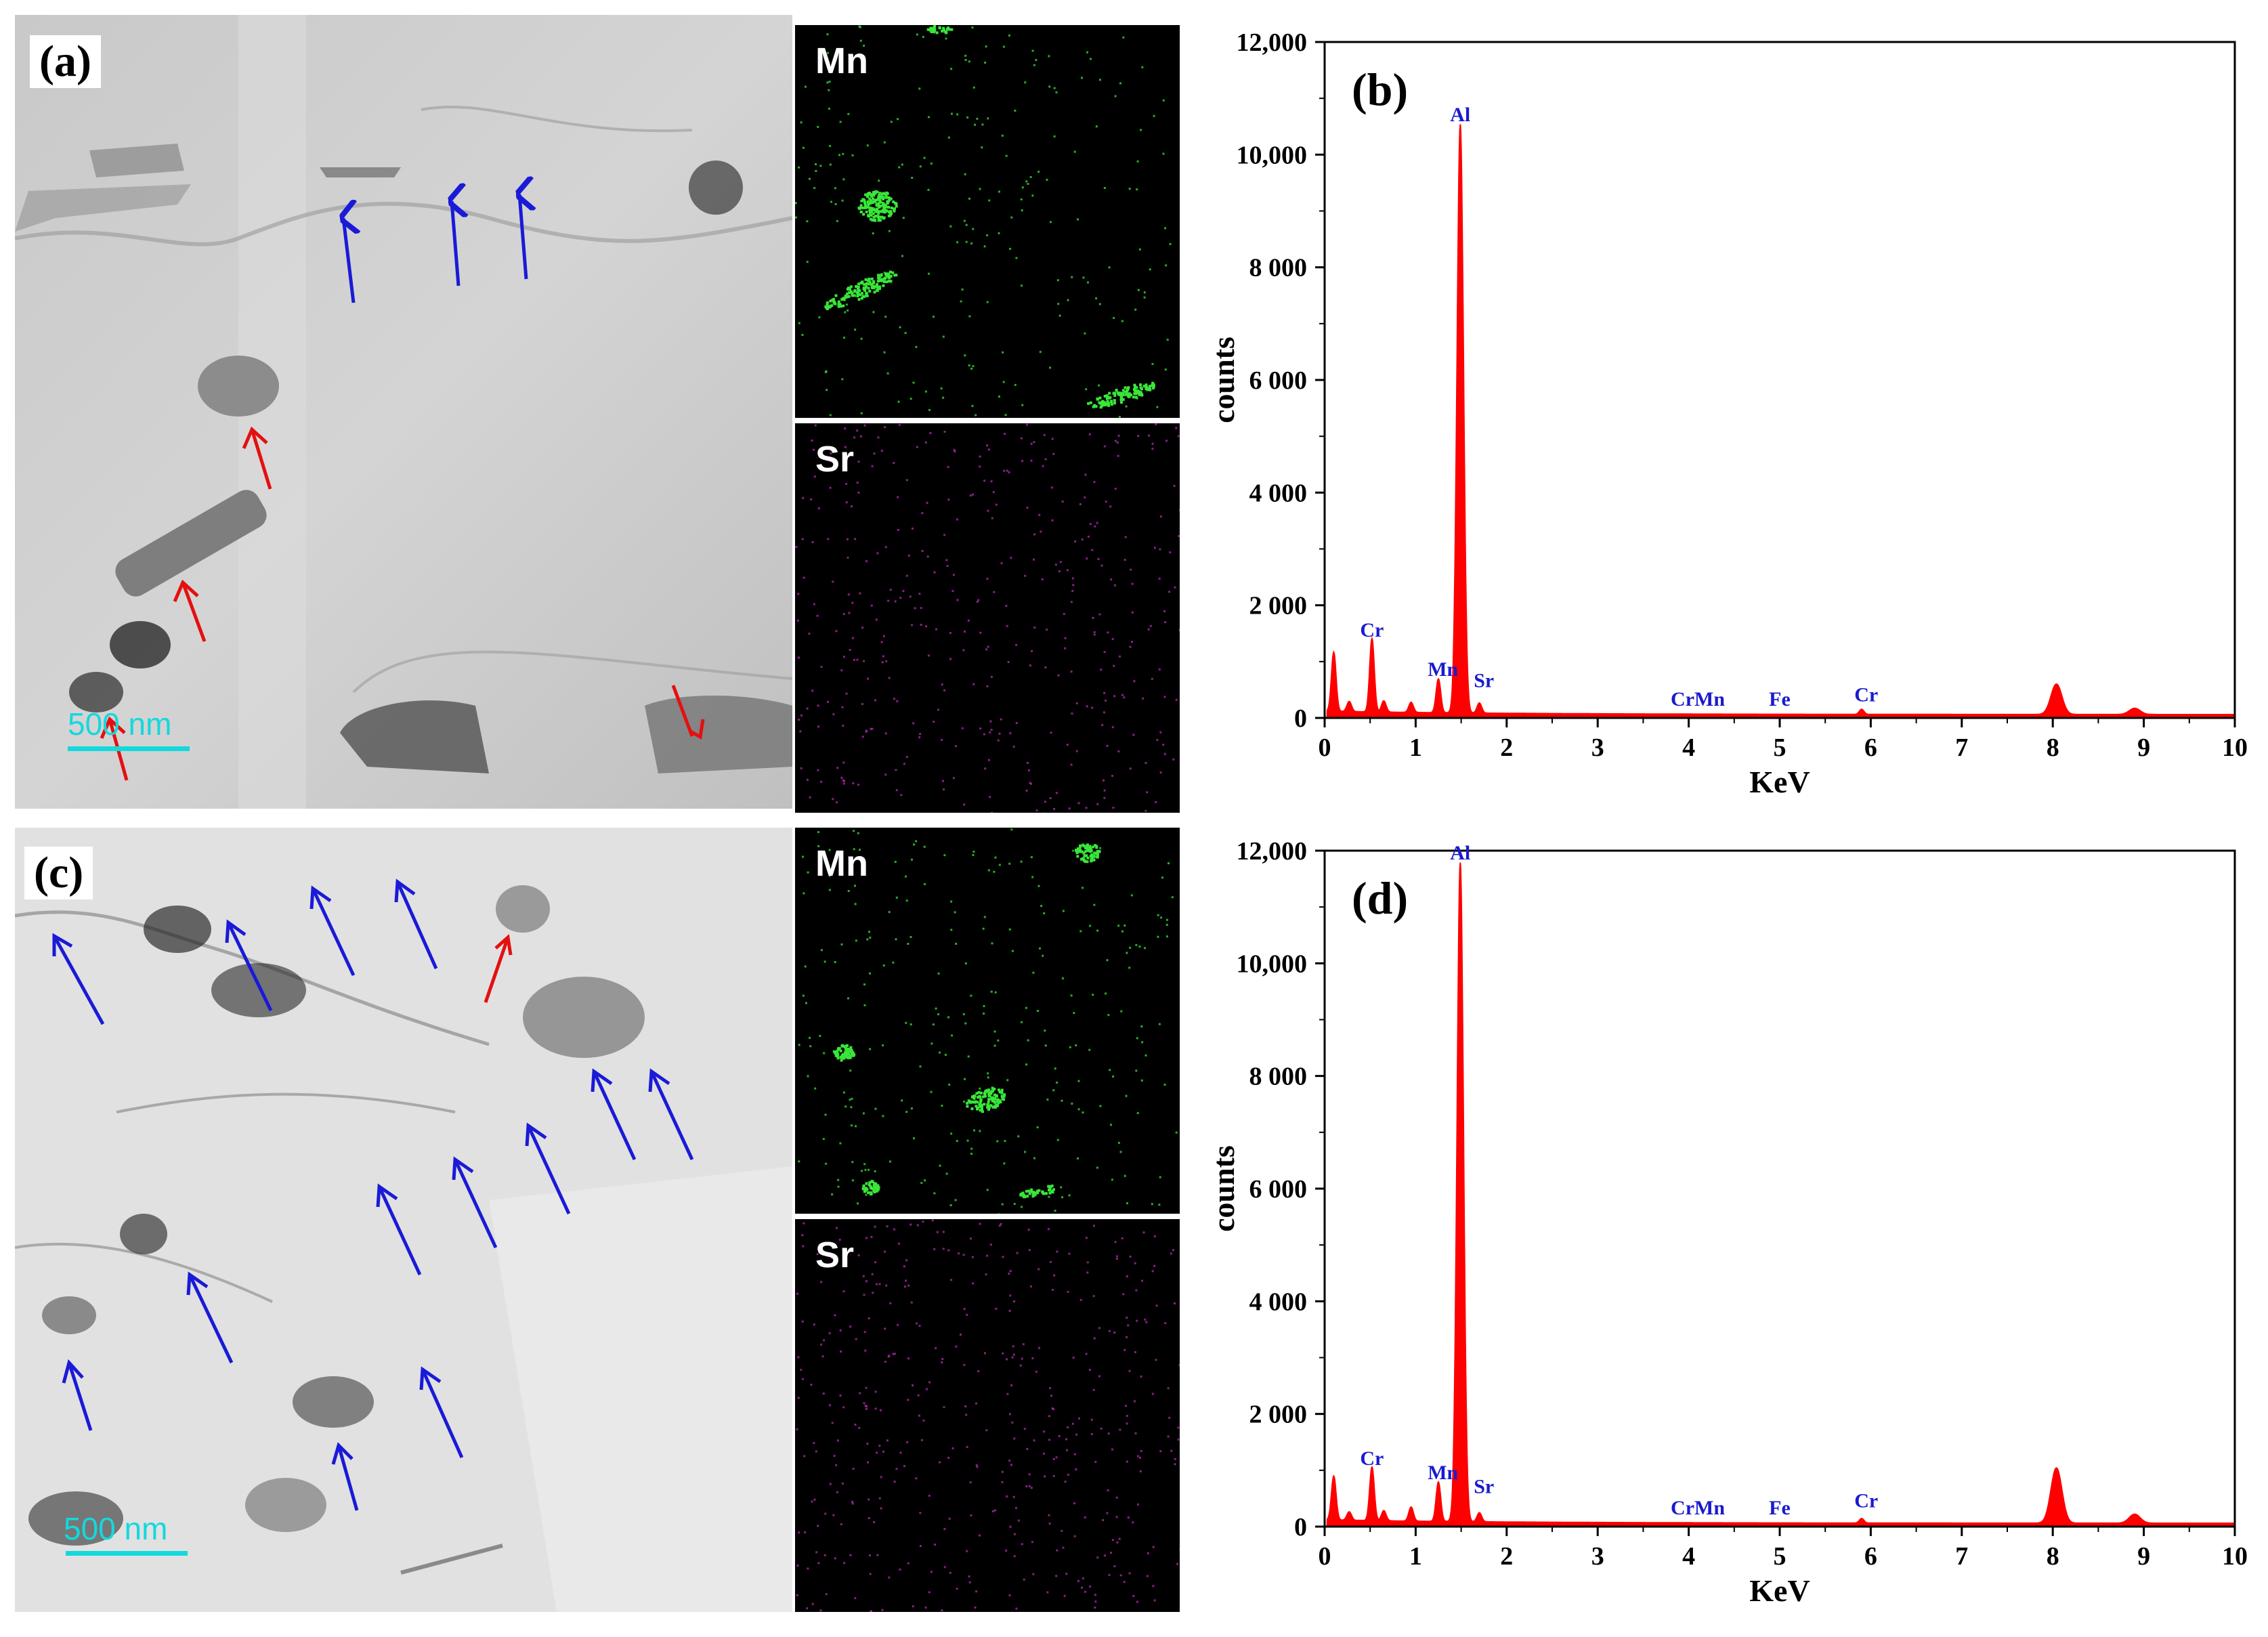 The image size is (2268, 1637). I want to click on map-label-sr-a: Sr, so click(835, 459).